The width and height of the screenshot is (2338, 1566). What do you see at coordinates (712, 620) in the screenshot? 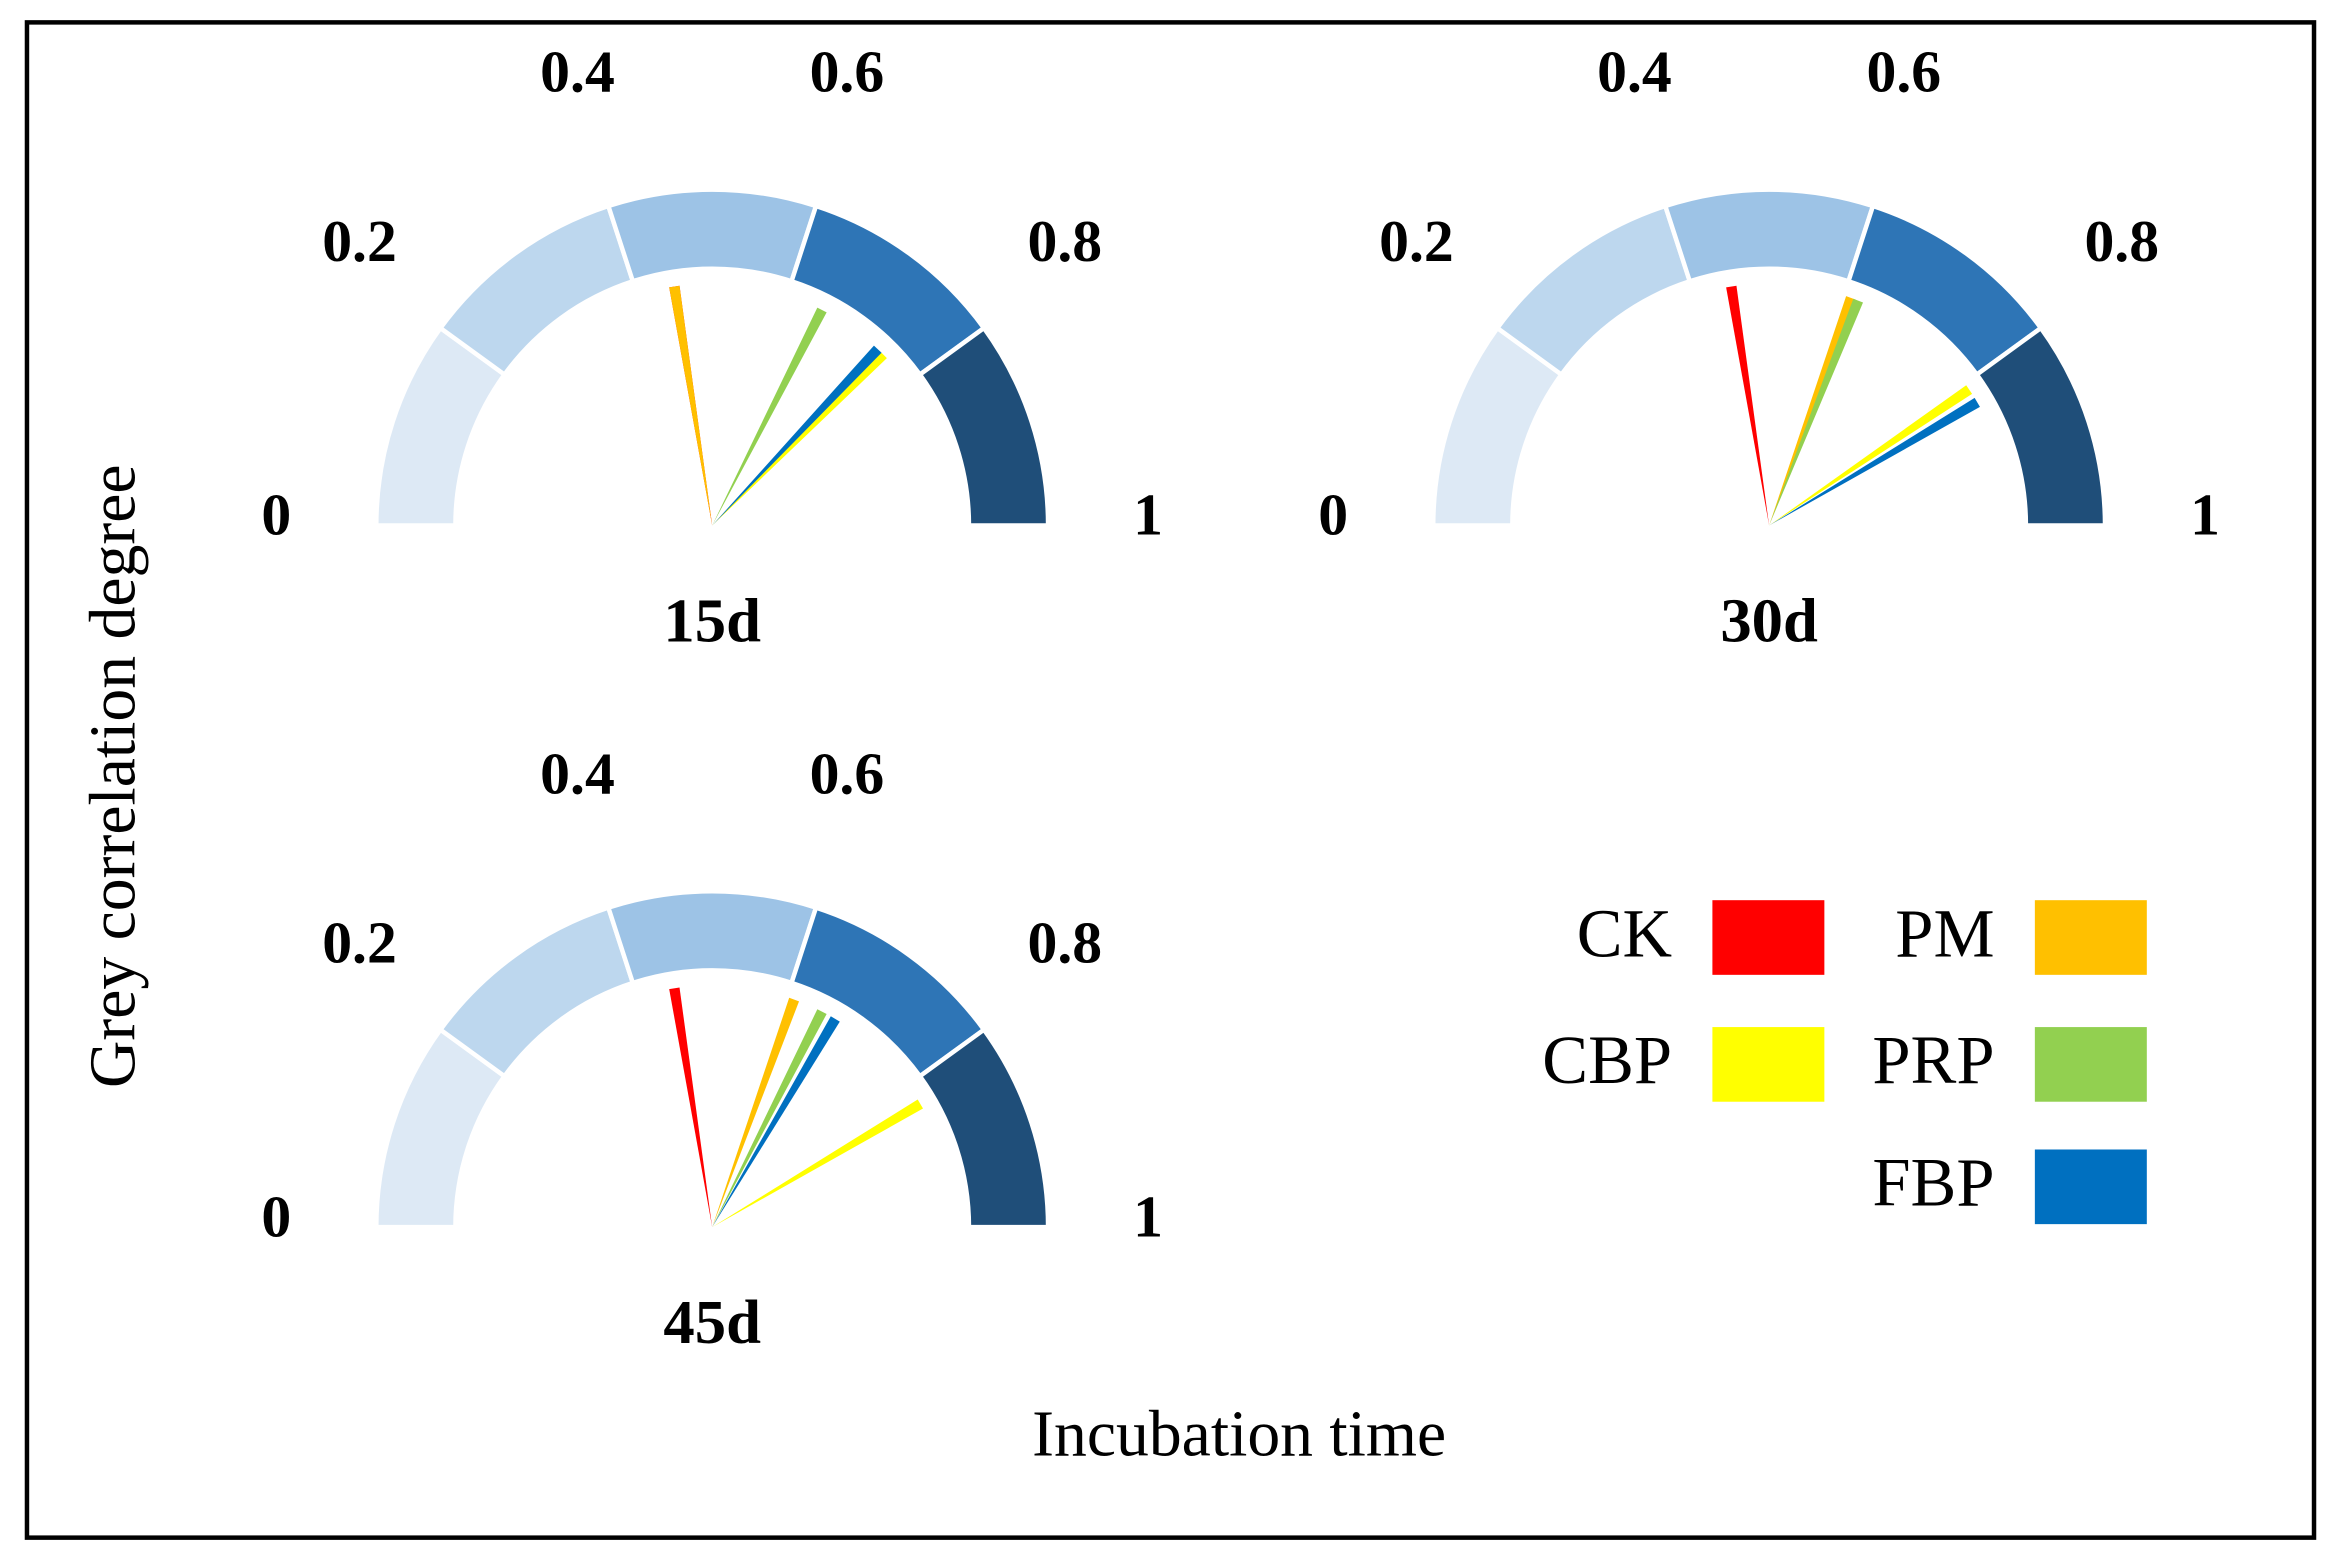
I see `gauge-title: 15d` at bounding box center [712, 620].